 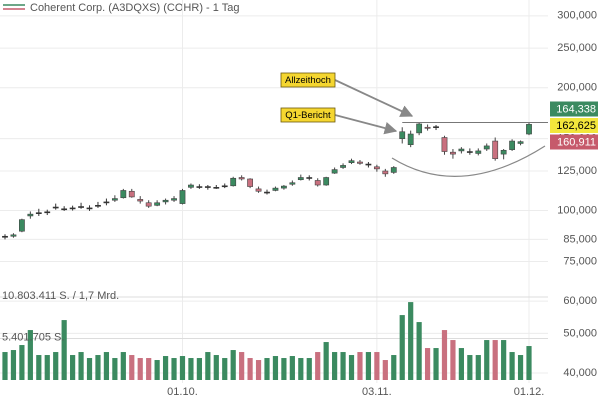 I want to click on y-tick-label: 85,000, so click(x=580, y=239).